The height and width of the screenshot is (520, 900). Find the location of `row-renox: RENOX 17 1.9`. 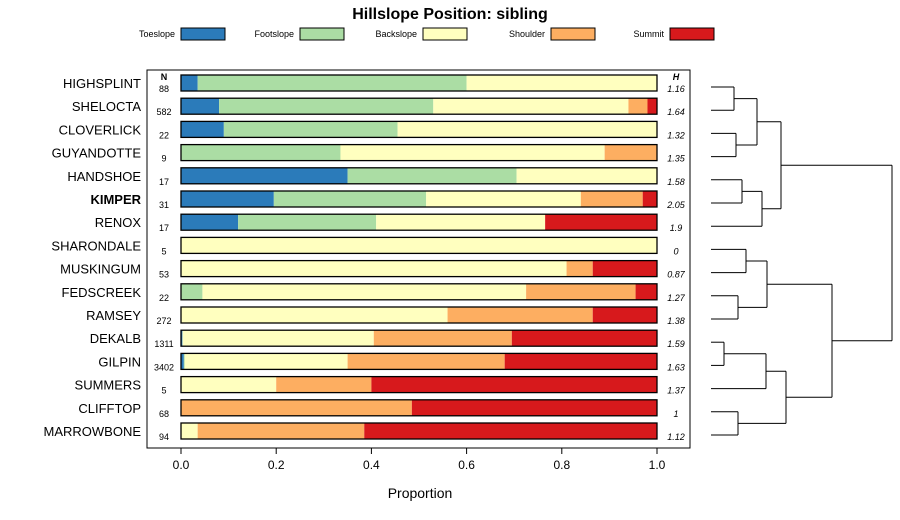

row-renox: RENOX 17 1.9 is located at coordinates (389, 223).